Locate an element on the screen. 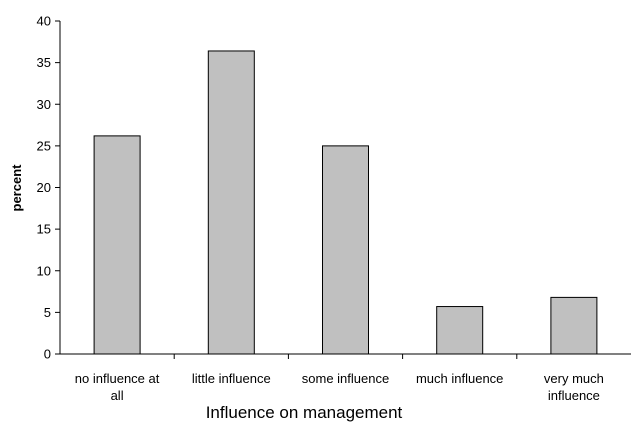 This screenshot has height=423, width=631. y-axis-title: percent is located at coordinates (16, 188).